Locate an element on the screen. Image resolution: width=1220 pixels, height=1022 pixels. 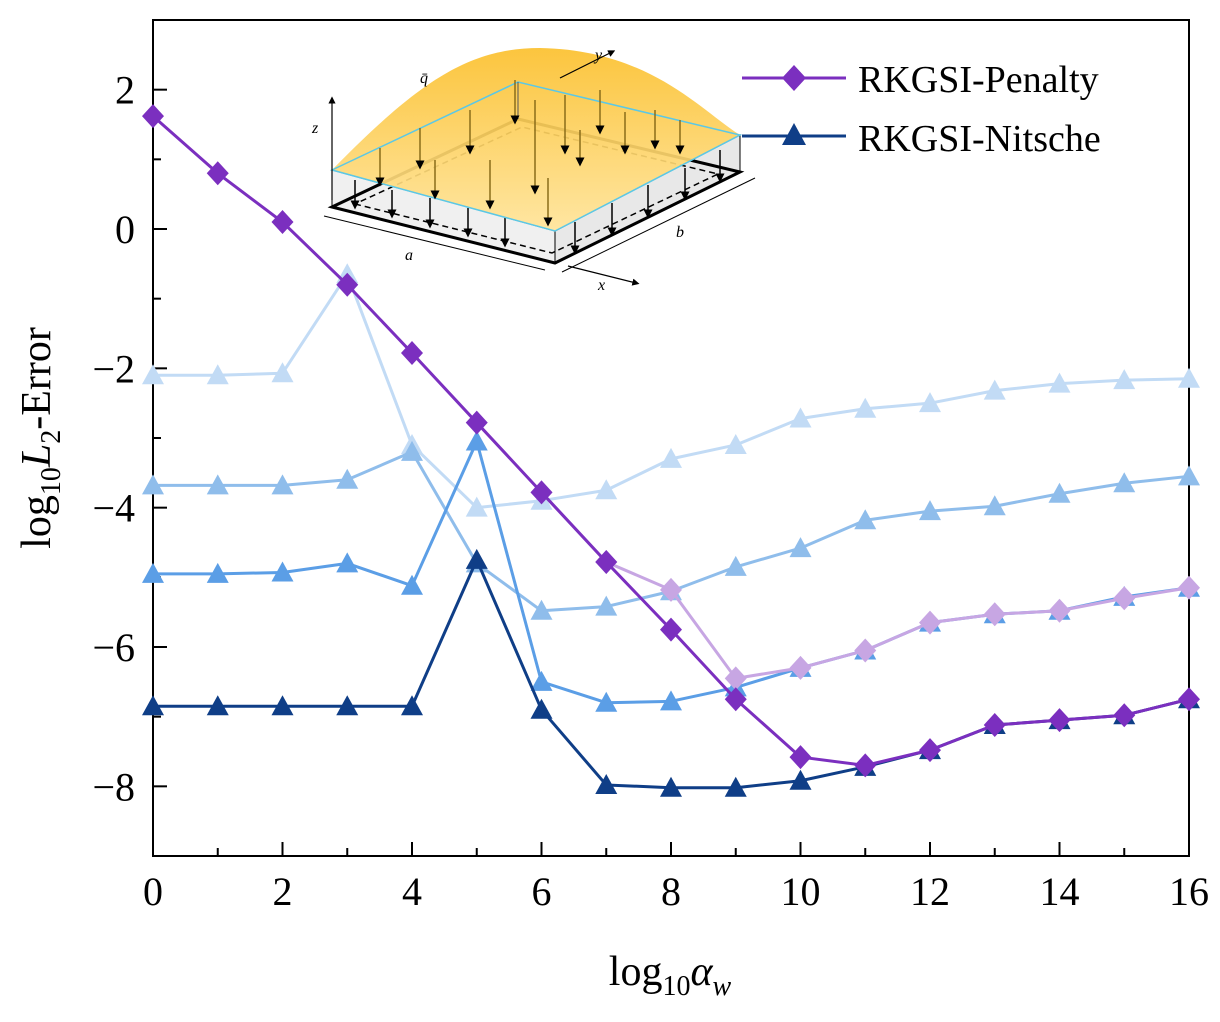
legend-label-penalty: RKGSI-Penalty is located at coordinates (978, 80).